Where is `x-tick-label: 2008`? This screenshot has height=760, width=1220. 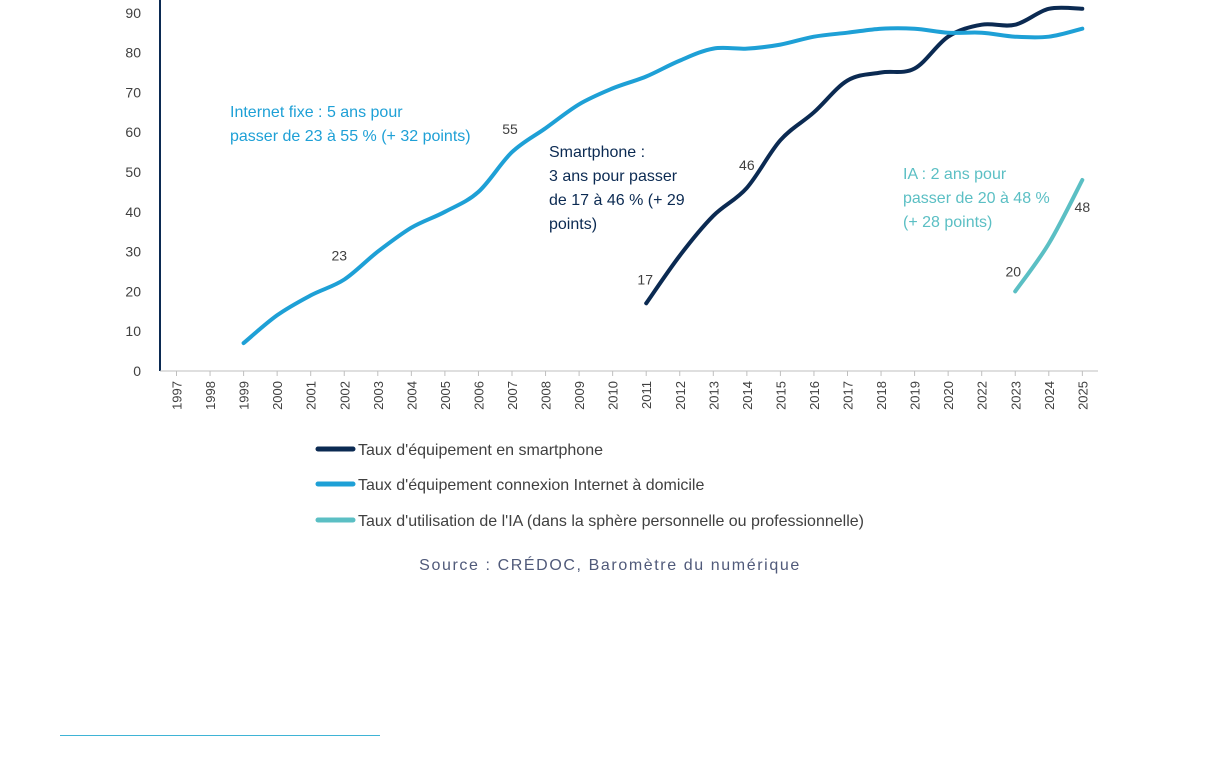
x-tick-label: 2008 is located at coordinates (546, 395).